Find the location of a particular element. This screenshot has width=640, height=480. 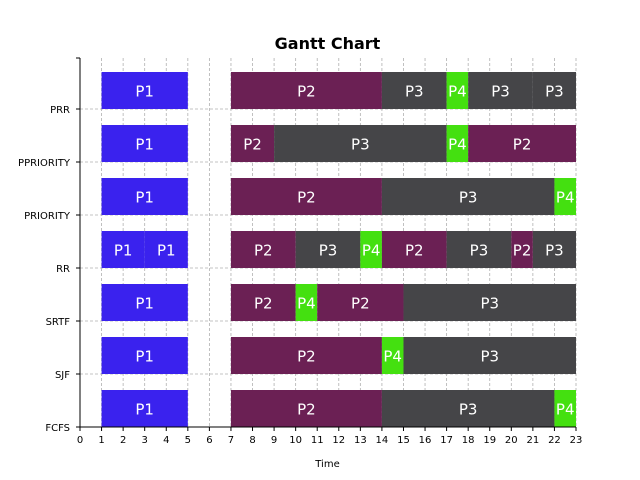

x-tick-label: 10 is located at coordinates (295, 440).